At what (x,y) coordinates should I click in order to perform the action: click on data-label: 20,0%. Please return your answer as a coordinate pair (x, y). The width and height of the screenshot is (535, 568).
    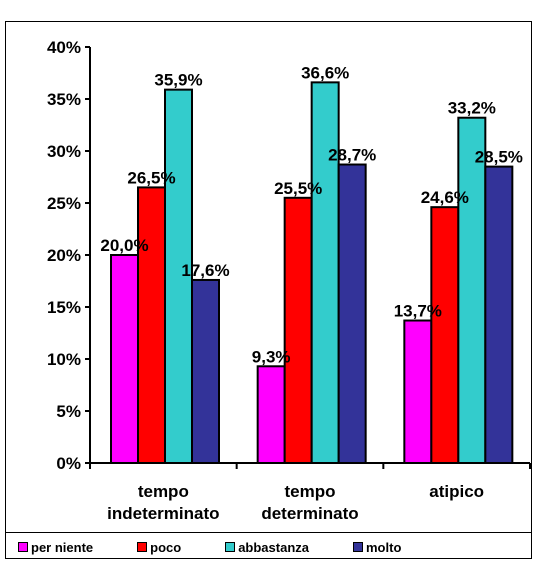
    Looking at the image, I should click on (124, 245).